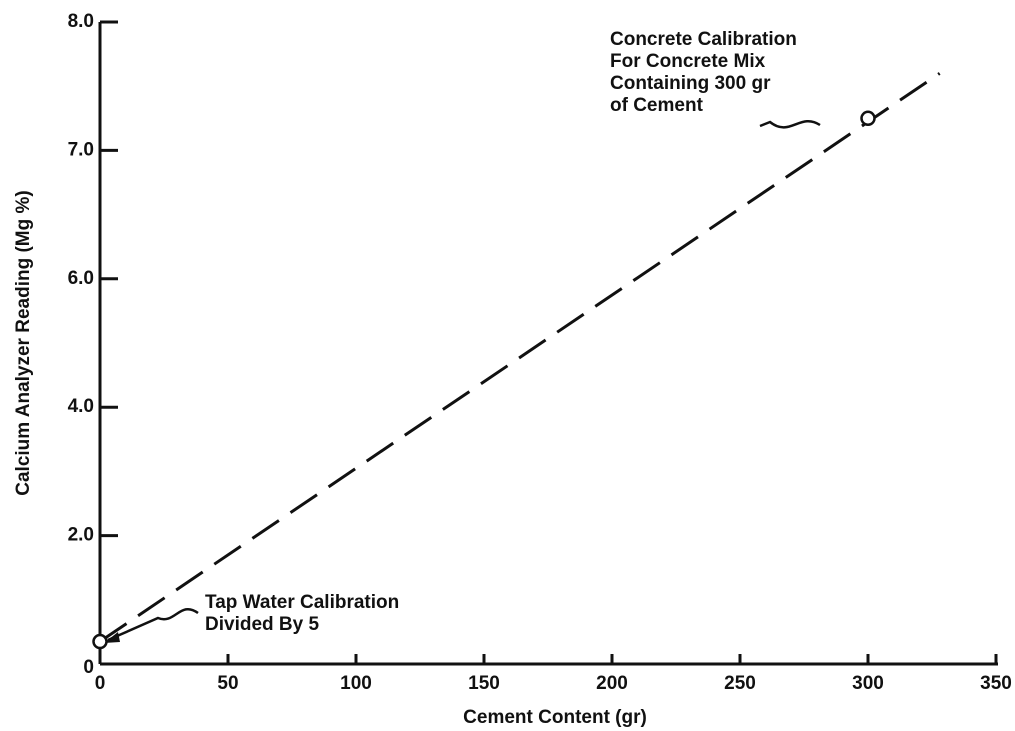 This screenshot has height=731, width=1015. What do you see at coordinates (112, 637) in the screenshot?
I see `arrow-head` at bounding box center [112, 637].